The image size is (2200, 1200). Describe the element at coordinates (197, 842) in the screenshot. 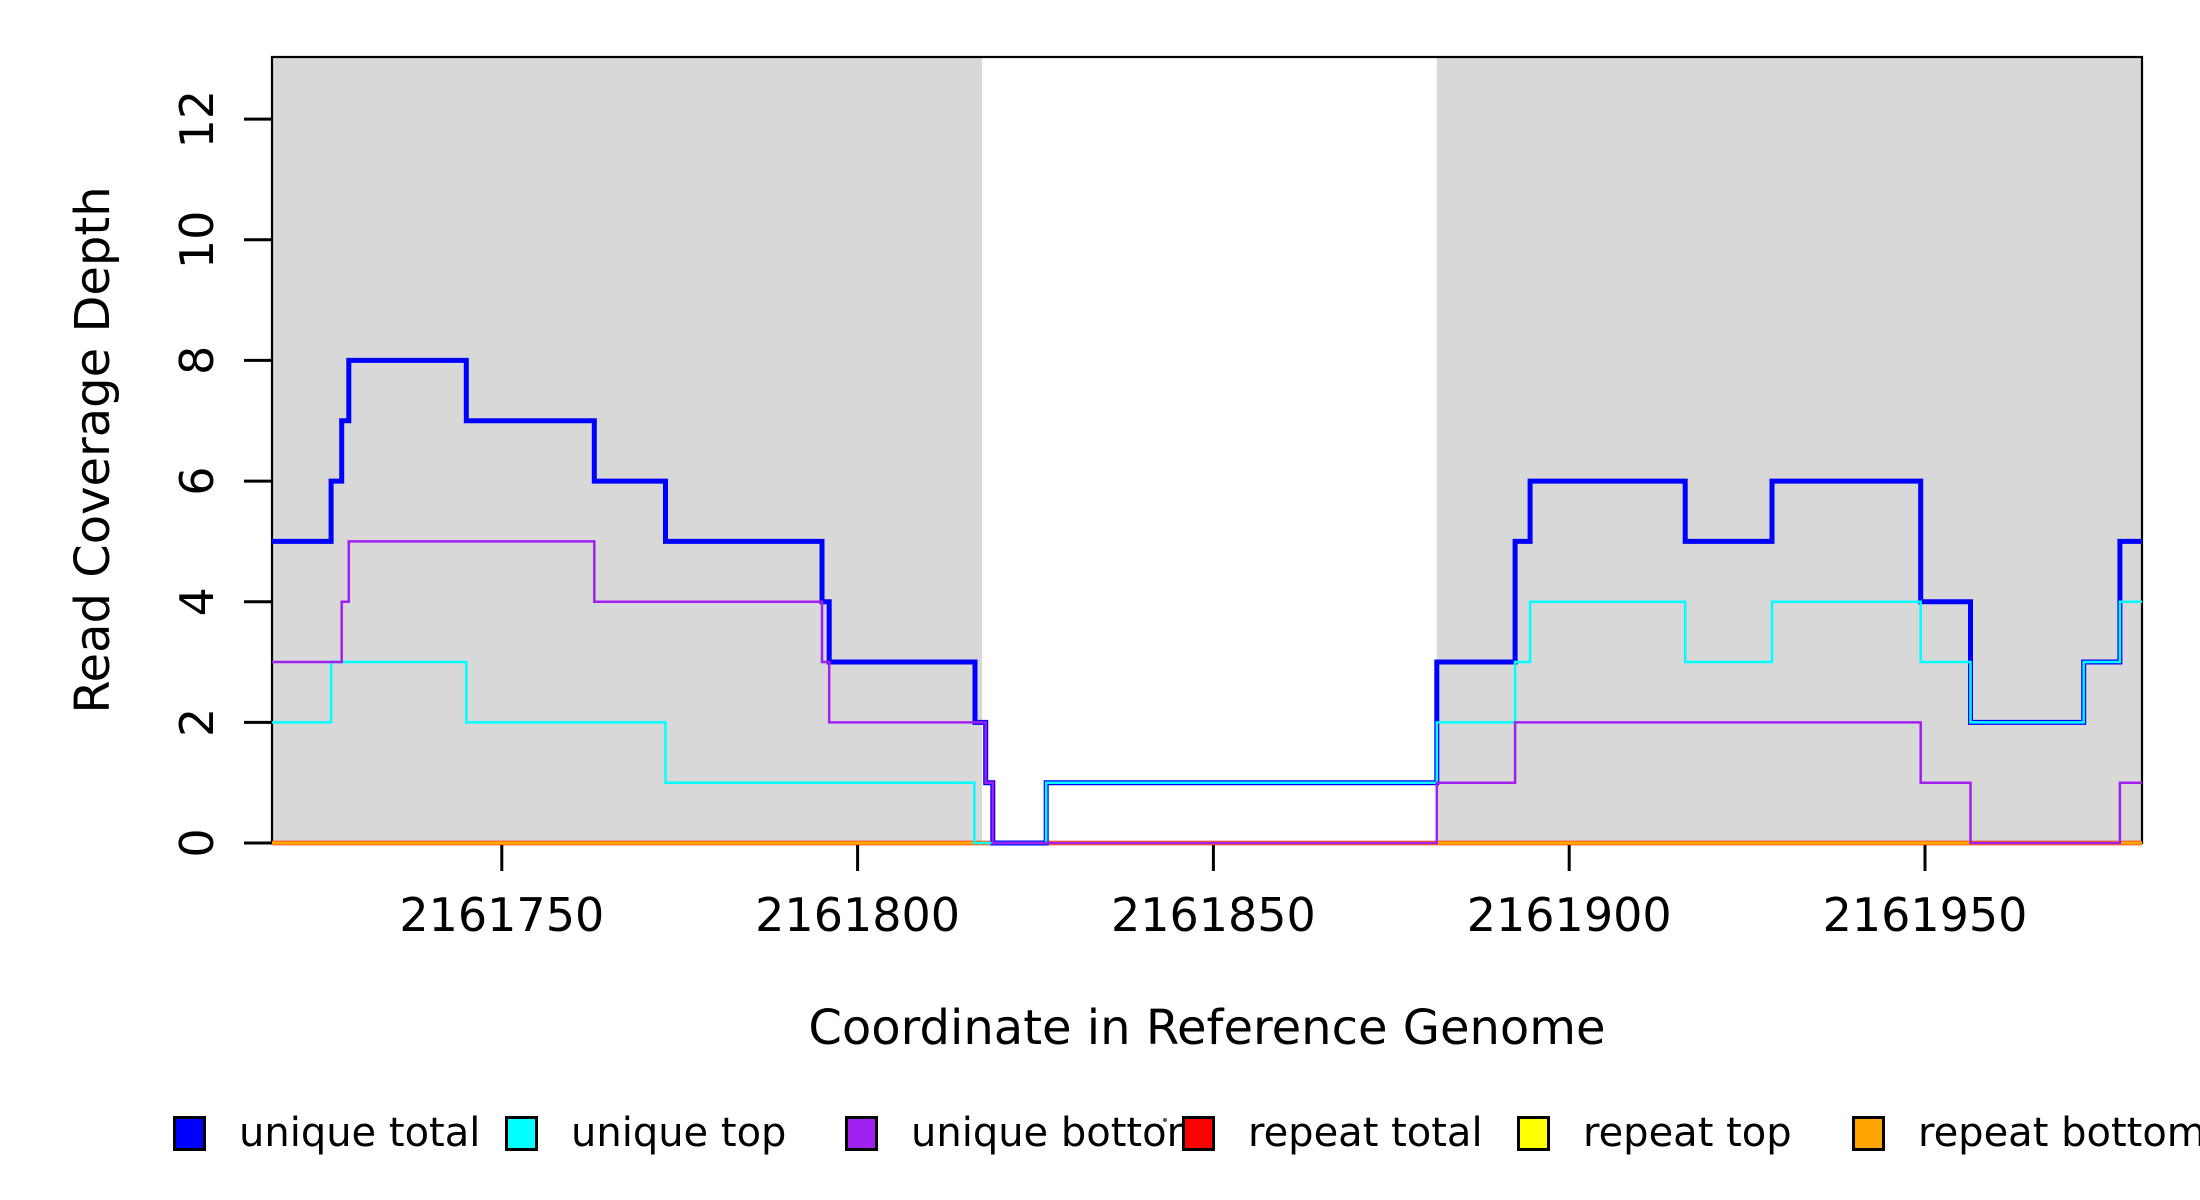

I see `y-tick-label-0: 0` at that location.